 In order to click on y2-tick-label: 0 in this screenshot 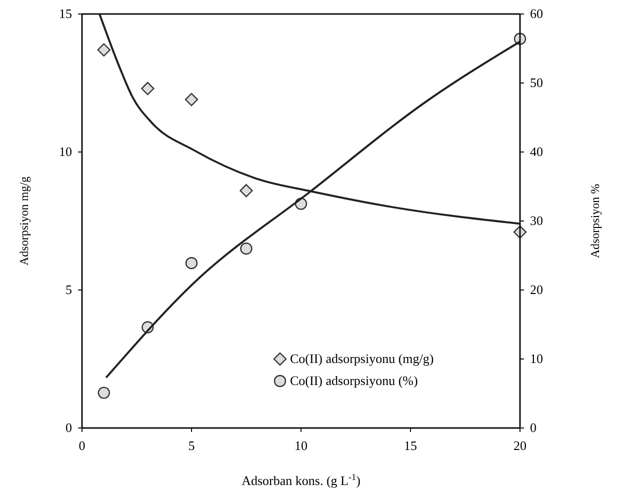, I will do `click(533, 427)`.